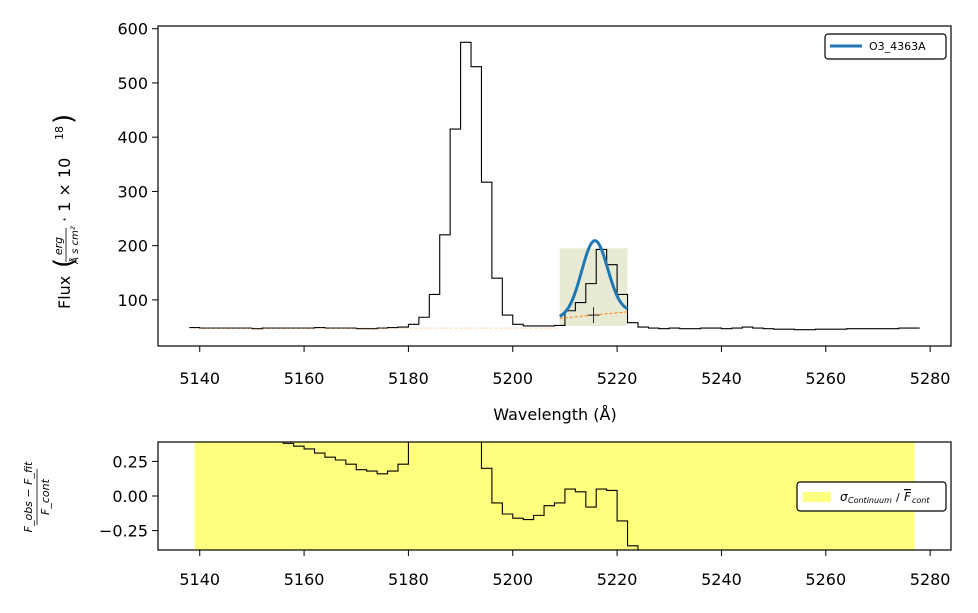  Describe the element at coordinates (408, 579) in the screenshot. I see `residual-x-tick-label: 5180` at that location.